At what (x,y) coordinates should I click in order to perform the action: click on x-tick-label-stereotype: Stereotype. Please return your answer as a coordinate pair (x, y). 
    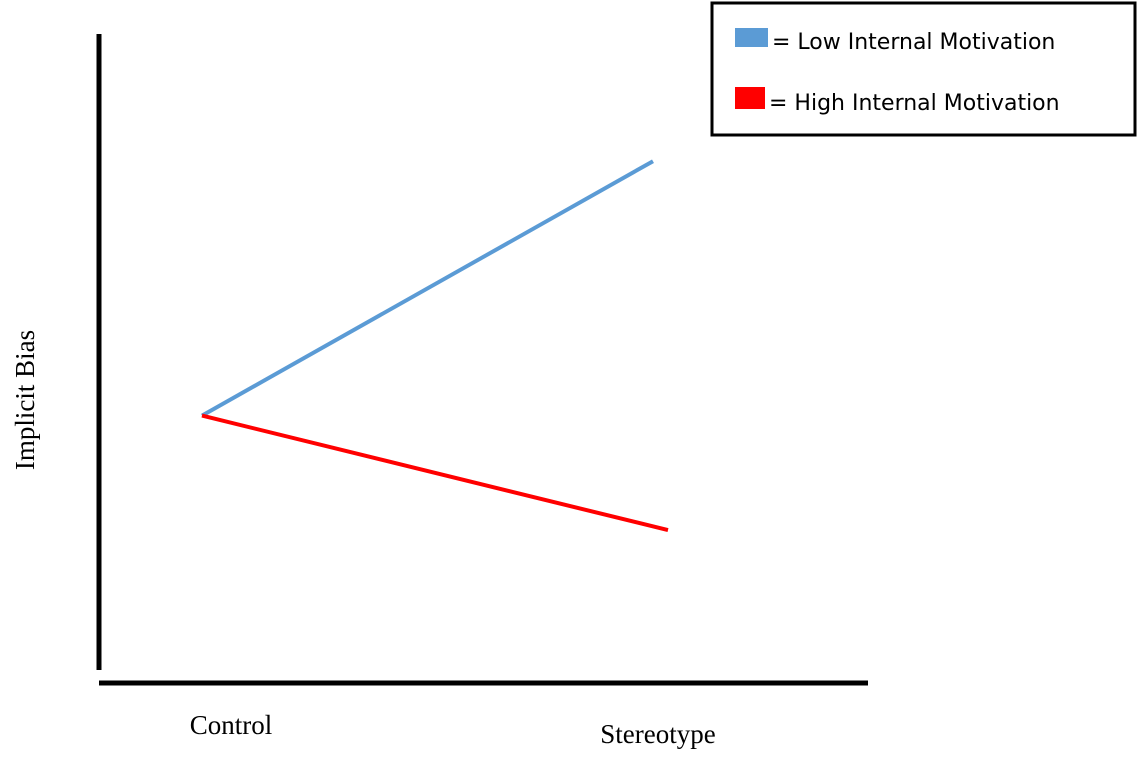
    Looking at the image, I should click on (657, 734).